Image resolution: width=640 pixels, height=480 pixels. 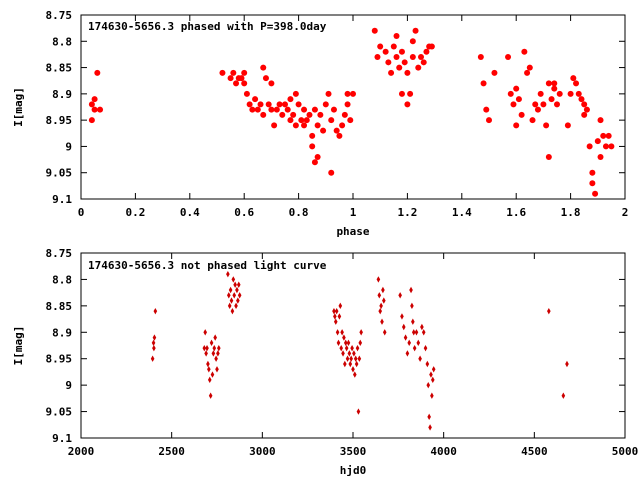 What do you see at coordinates (81, 451) in the screenshot?
I see `x-tick-label: 2000` at bounding box center [81, 451].